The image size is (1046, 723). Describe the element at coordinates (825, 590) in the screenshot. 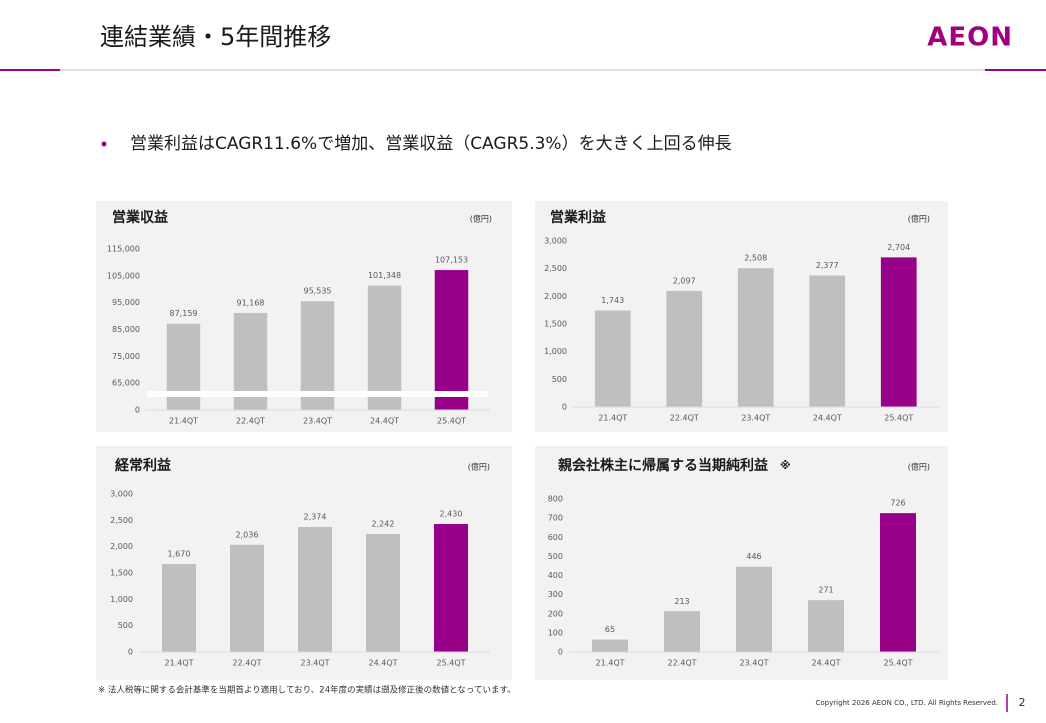

I see `value-label: 271` at that location.